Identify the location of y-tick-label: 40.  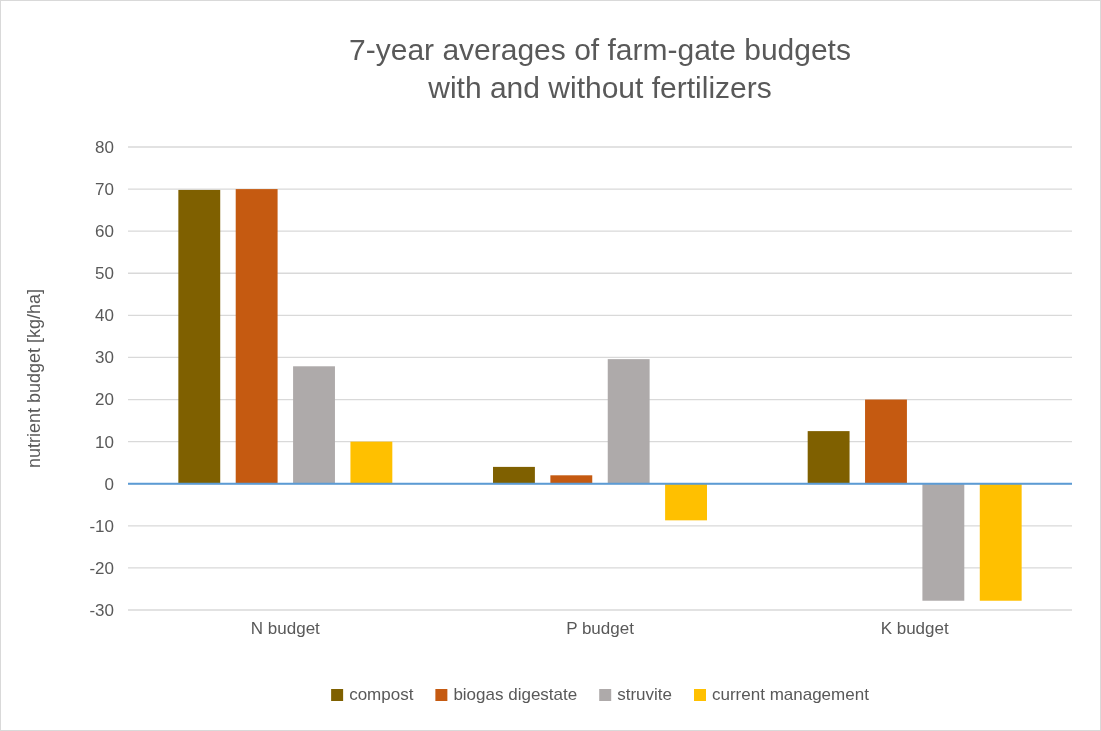
(104, 316).